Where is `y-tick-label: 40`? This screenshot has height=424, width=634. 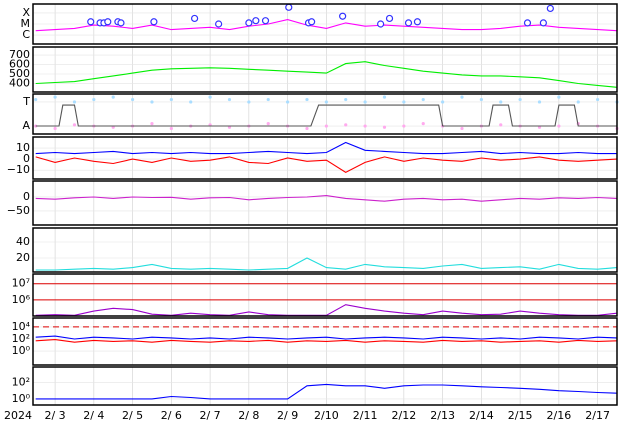 y-tick-label: 40 is located at coordinates (23, 241).